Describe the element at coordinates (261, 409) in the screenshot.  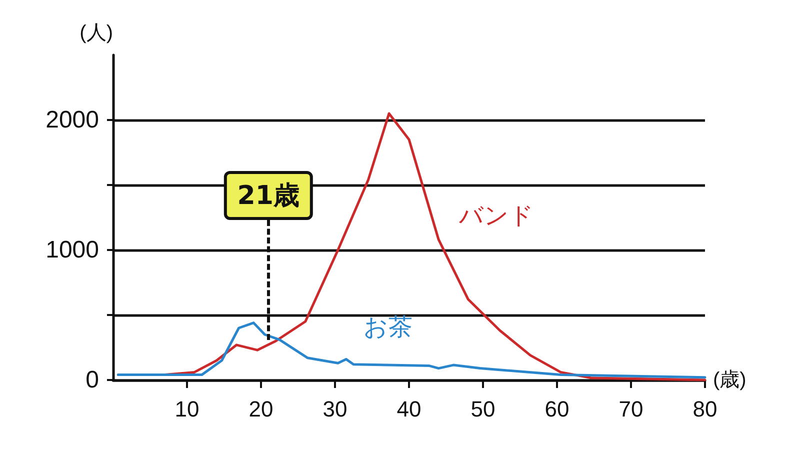
I see `x-tick-label: 20` at that location.